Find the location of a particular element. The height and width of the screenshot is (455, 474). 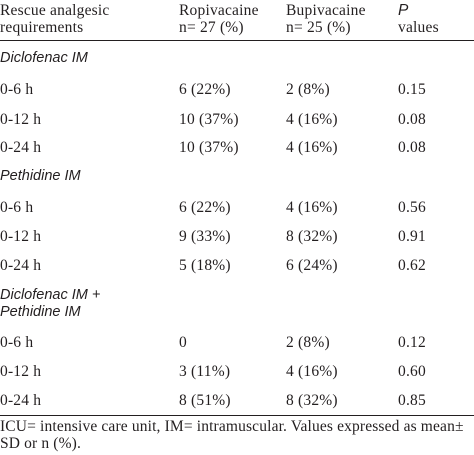

row-ropivacaine: 8 (51%) is located at coordinates (205, 400).